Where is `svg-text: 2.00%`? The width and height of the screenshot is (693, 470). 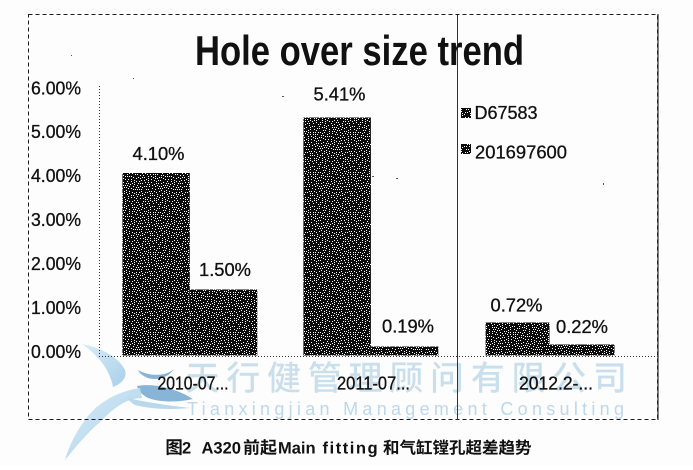 svg-text: 2.00% is located at coordinates (56, 264).